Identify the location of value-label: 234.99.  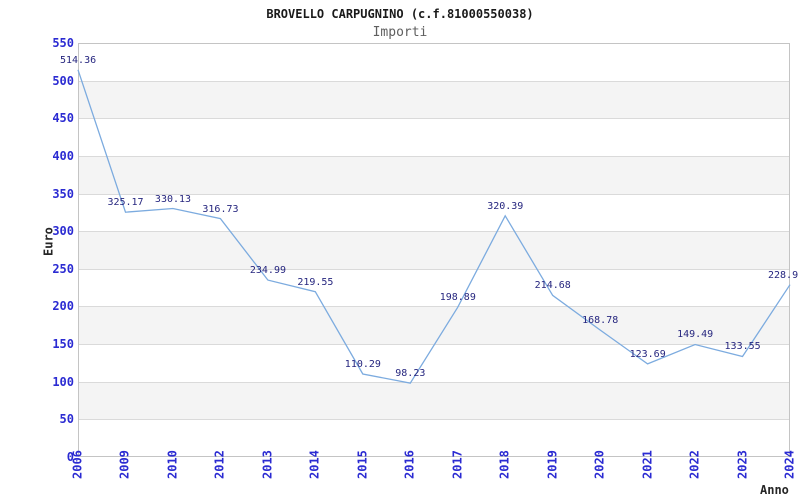
(267, 271).